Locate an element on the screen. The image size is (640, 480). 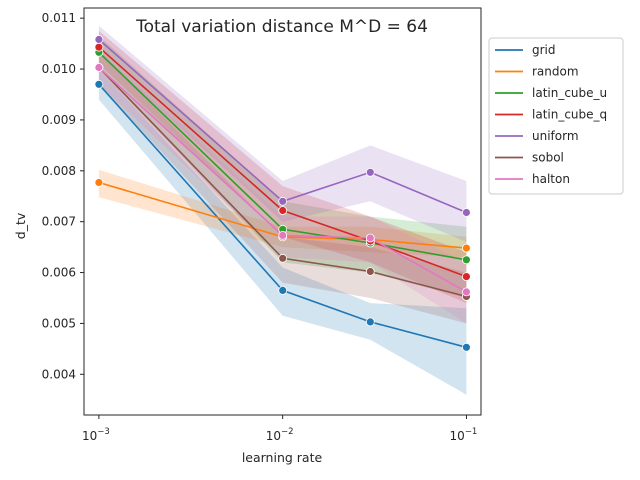
legend-frame is located at coordinates (556, 116).